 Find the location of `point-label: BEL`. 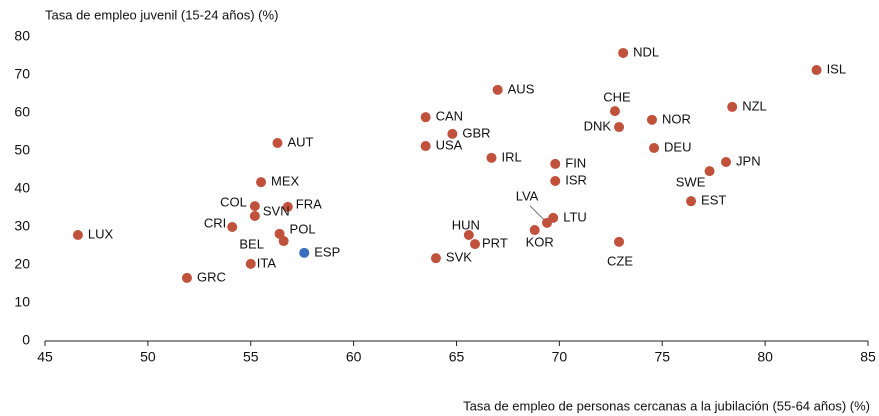

point-label: BEL is located at coordinates (251, 243).